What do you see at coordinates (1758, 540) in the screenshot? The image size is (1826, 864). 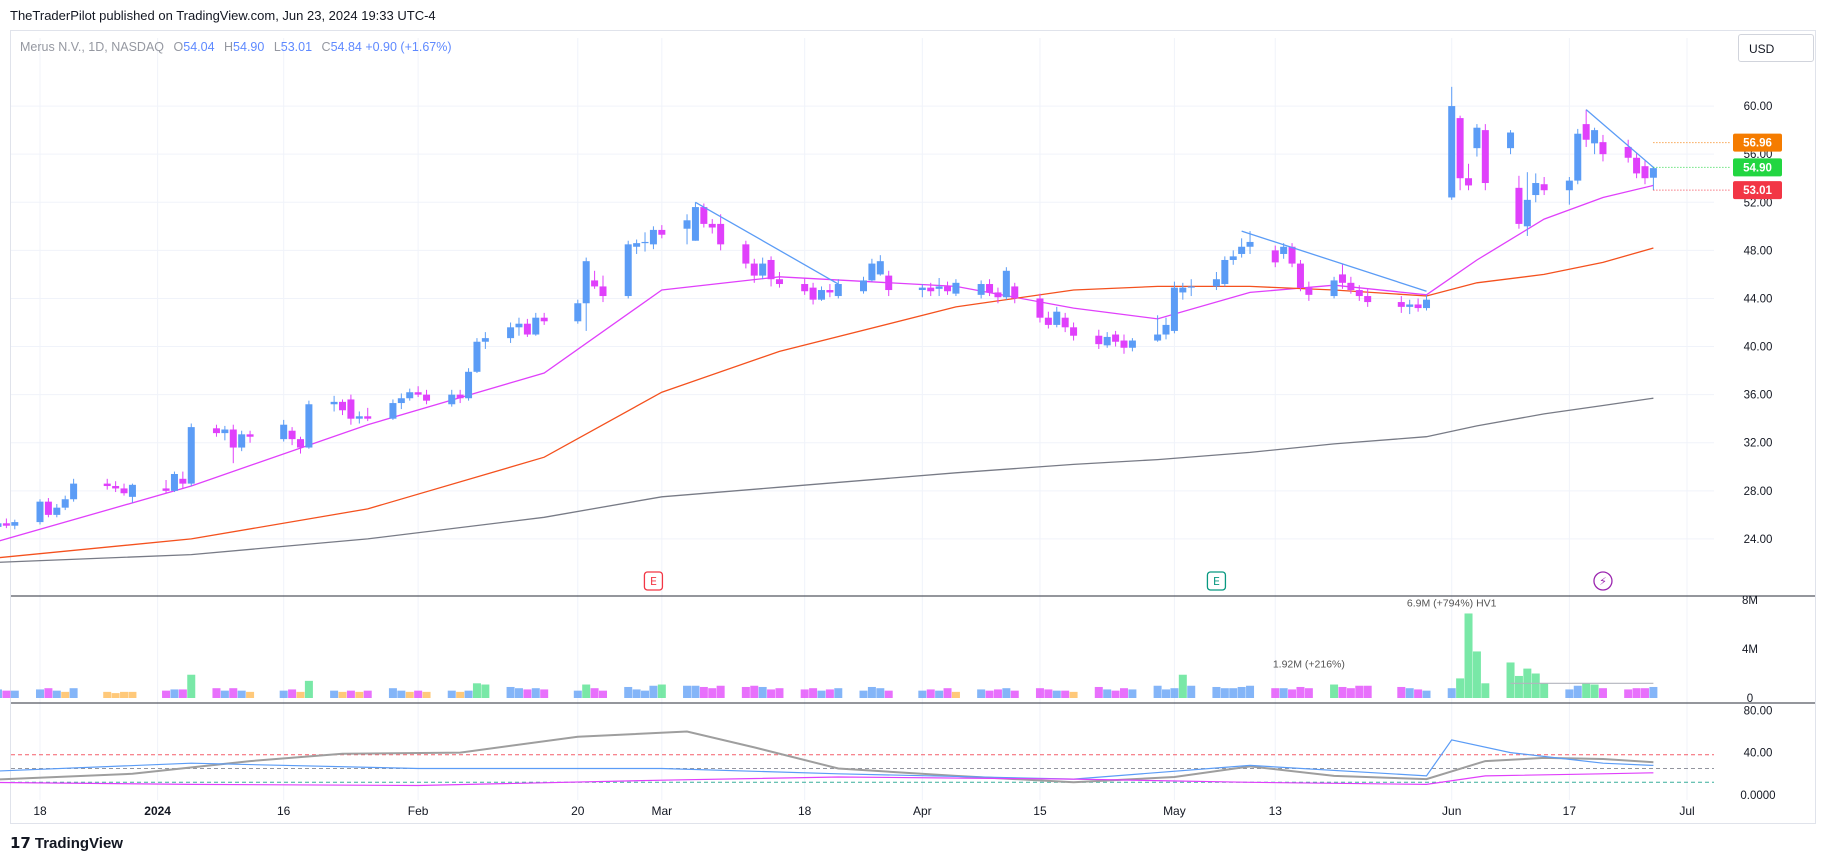 I see `price-axis-label: 24.00` at bounding box center [1758, 540].